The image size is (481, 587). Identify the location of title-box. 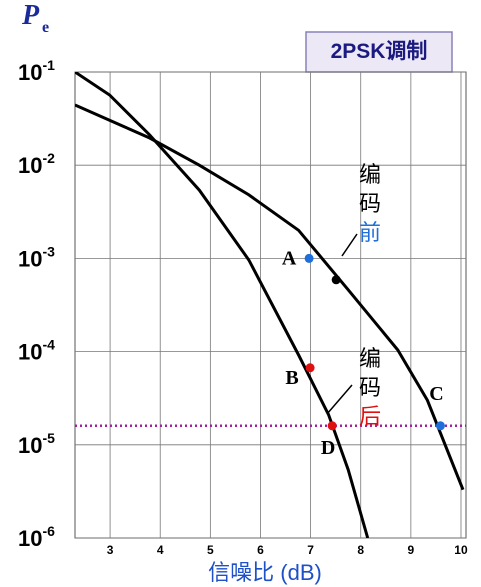
(379, 52).